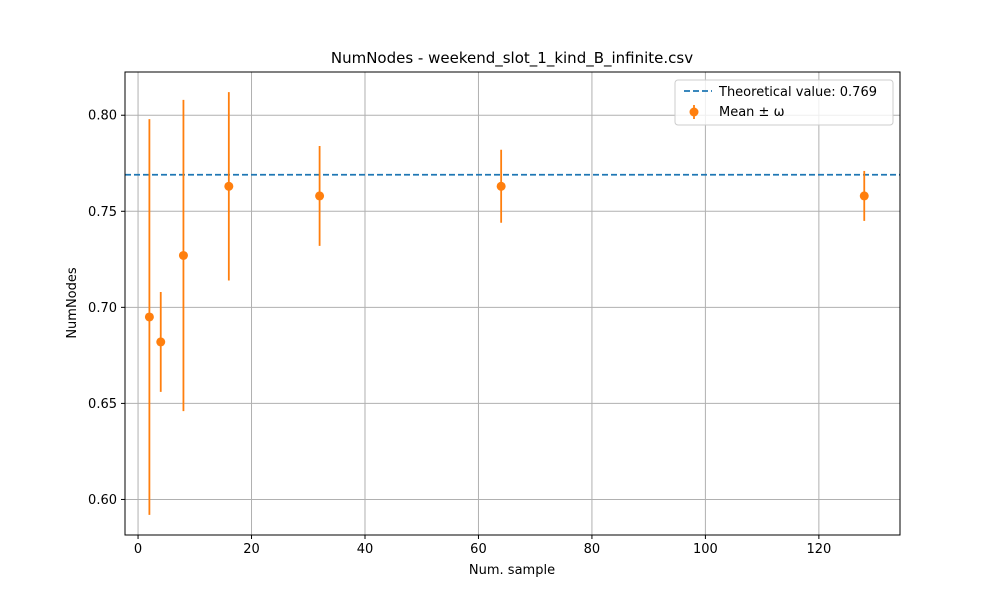 The height and width of the screenshot is (600, 1000). Describe the element at coordinates (705, 549) in the screenshot. I see `x-tick-label: 100` at that location.